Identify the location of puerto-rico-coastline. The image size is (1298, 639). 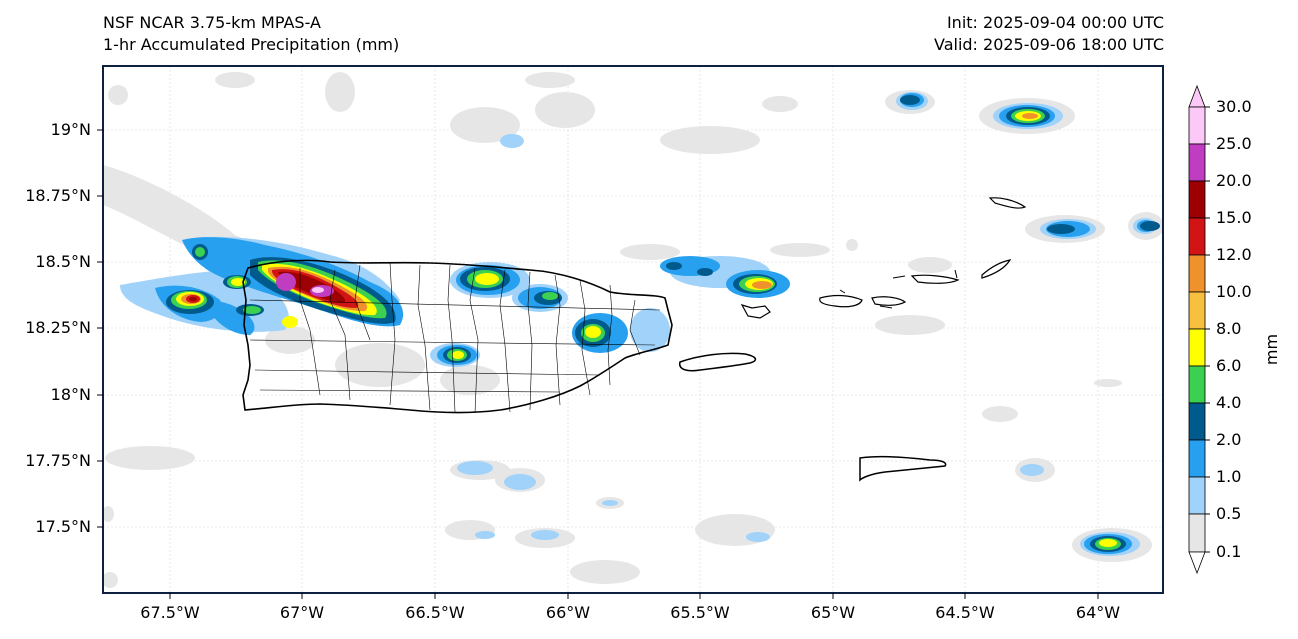
(457, 336).